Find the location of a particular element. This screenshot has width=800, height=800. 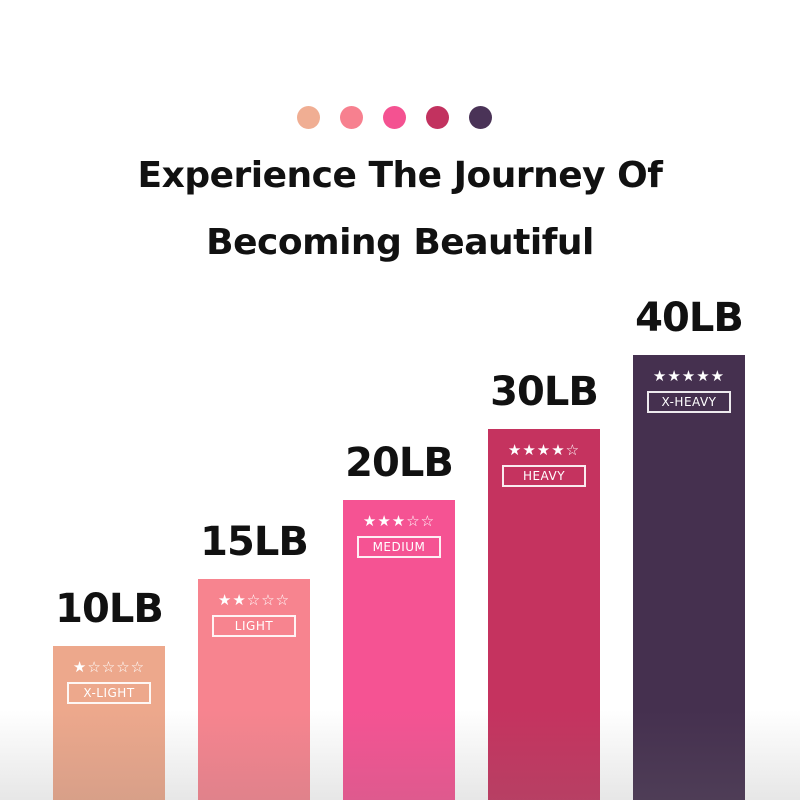

bar-value-label: 10LB is located at coordinates (109, 609).